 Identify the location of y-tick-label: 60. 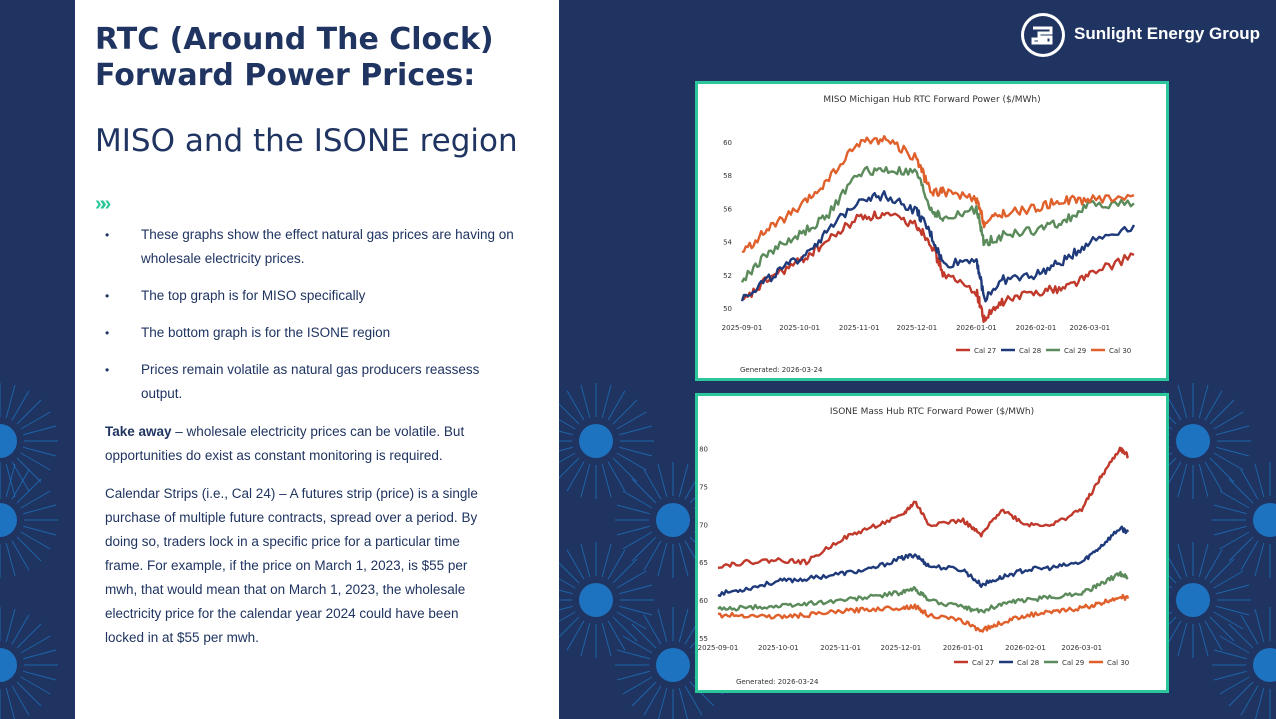
(727, 143).